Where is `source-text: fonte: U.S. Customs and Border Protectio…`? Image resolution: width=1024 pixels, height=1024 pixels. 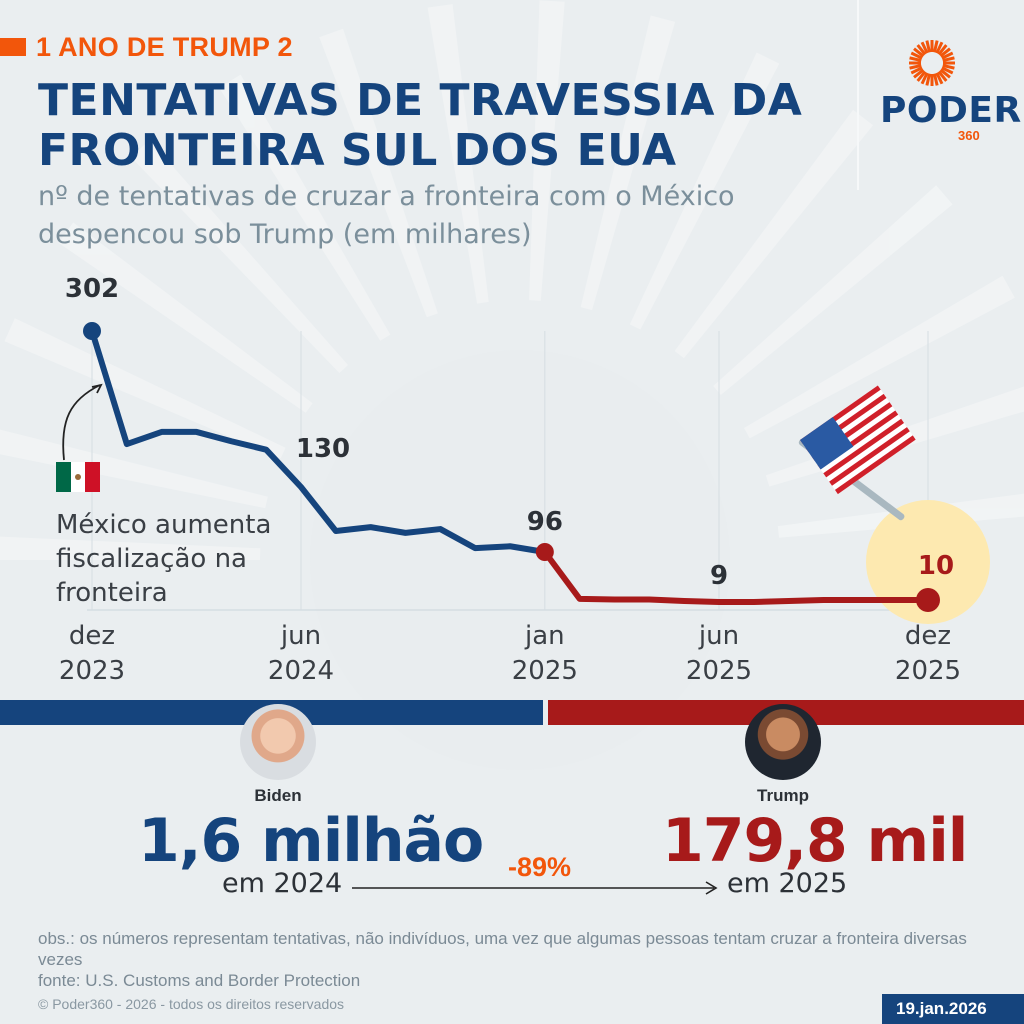
source-text: fonte: U.S. Customs and Border Protectio… is located at coordinates (199, 980).